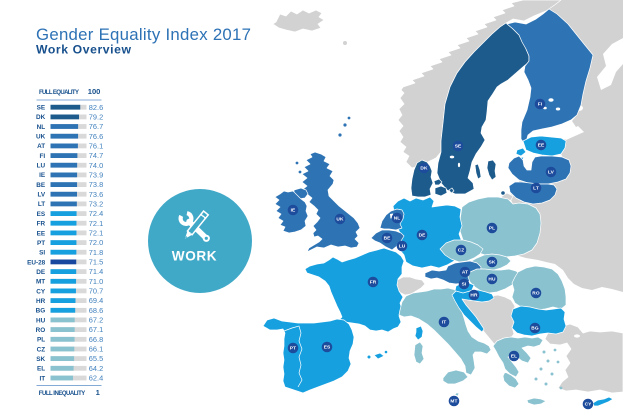 Image resolution: width=623 pixels, height=415 pixels. Describe the element at coordinates (96, 146) in the screenshot. I see `svg-text: 76.1` at that location.